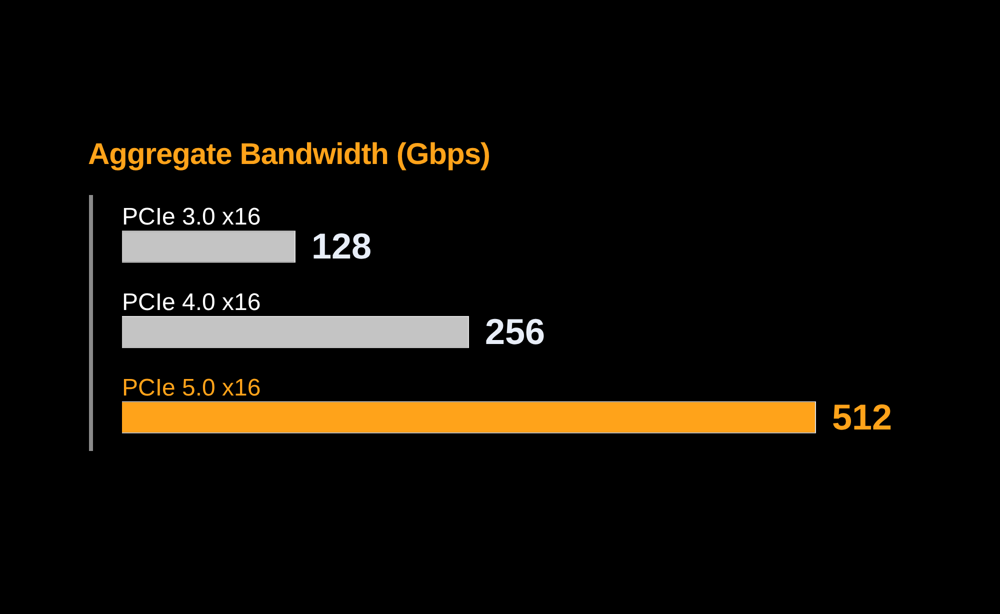  I want to click on y-tick-label: PCIe 3.0 x16, so click(191, 217).